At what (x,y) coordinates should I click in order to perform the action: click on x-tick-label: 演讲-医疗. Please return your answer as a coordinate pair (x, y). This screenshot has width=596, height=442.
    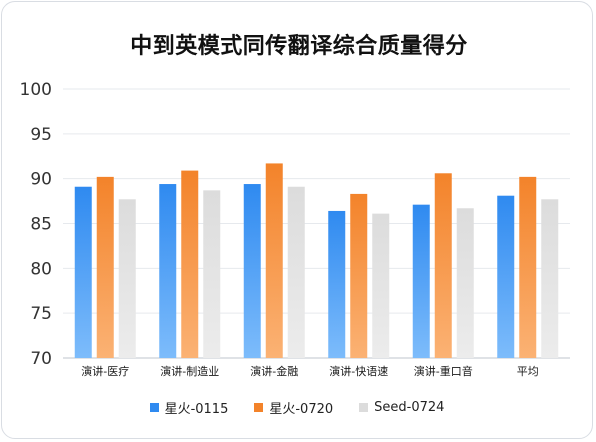
    Looking at the image, I should click on (105, 371).